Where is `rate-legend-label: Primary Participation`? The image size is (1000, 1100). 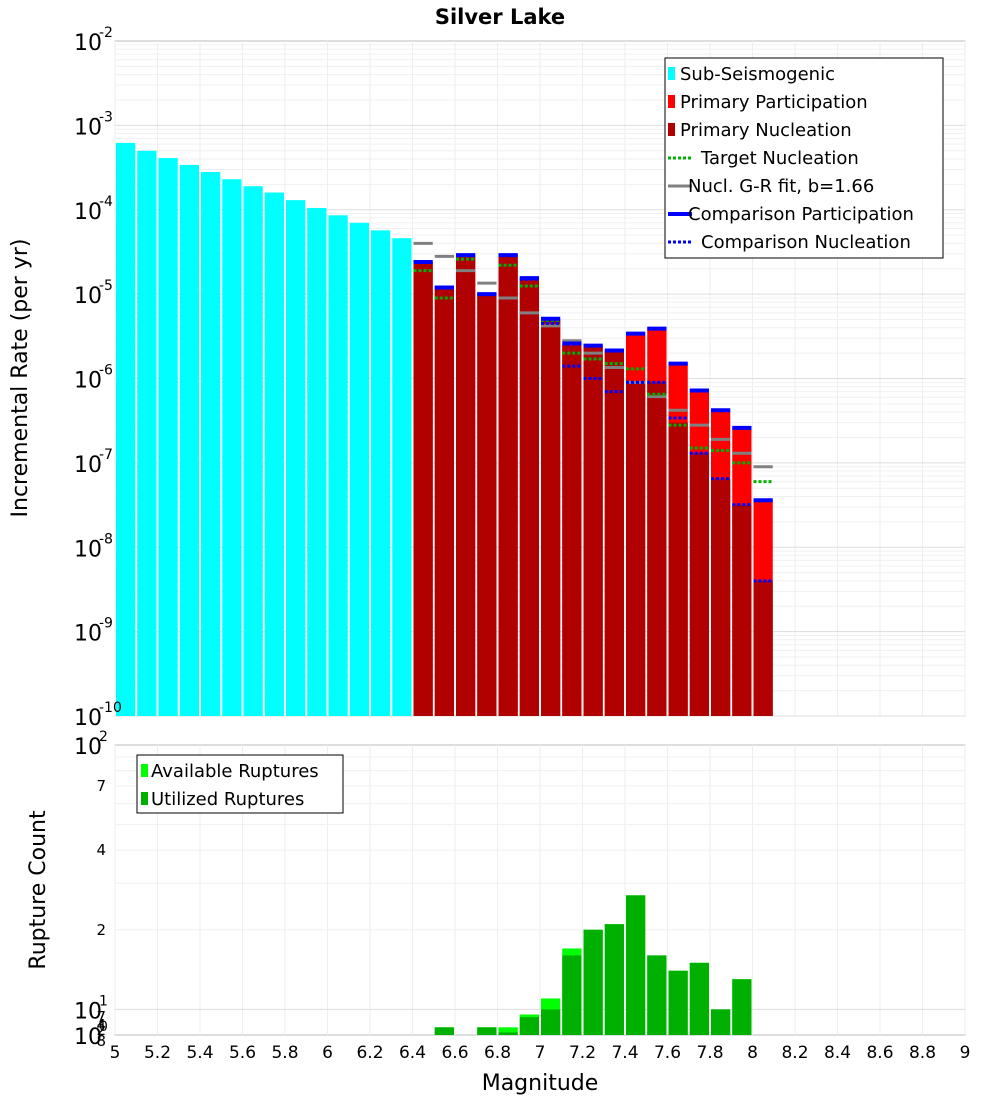
rate-legend-label: Primary Participation is located at coordinates (774, 102).